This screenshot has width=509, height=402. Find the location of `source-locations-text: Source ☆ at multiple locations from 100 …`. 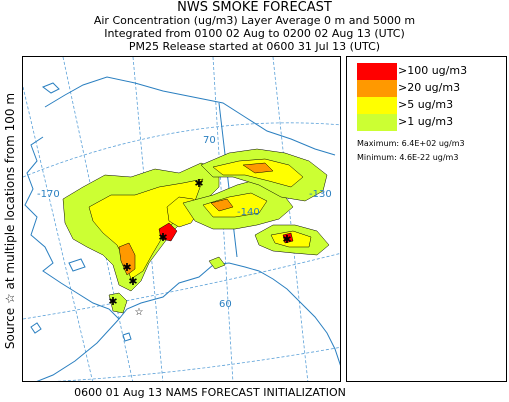

source-locations-text: Source ☆ at multiple locations from 100 … is located at coordinates (10, 221).